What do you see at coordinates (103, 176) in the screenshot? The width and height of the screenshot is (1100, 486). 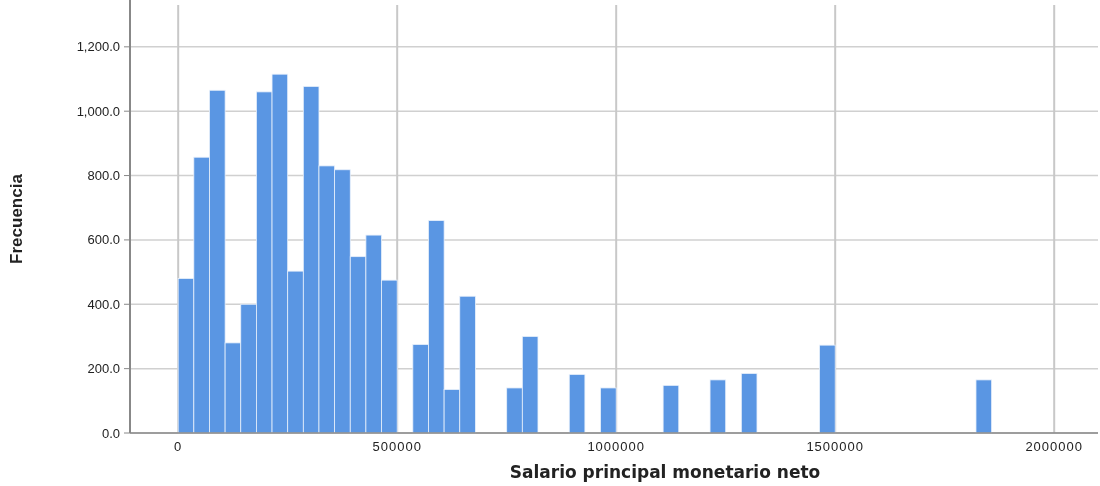 I see `y-tick-label: 800.0` at bounding box center [103, 176].